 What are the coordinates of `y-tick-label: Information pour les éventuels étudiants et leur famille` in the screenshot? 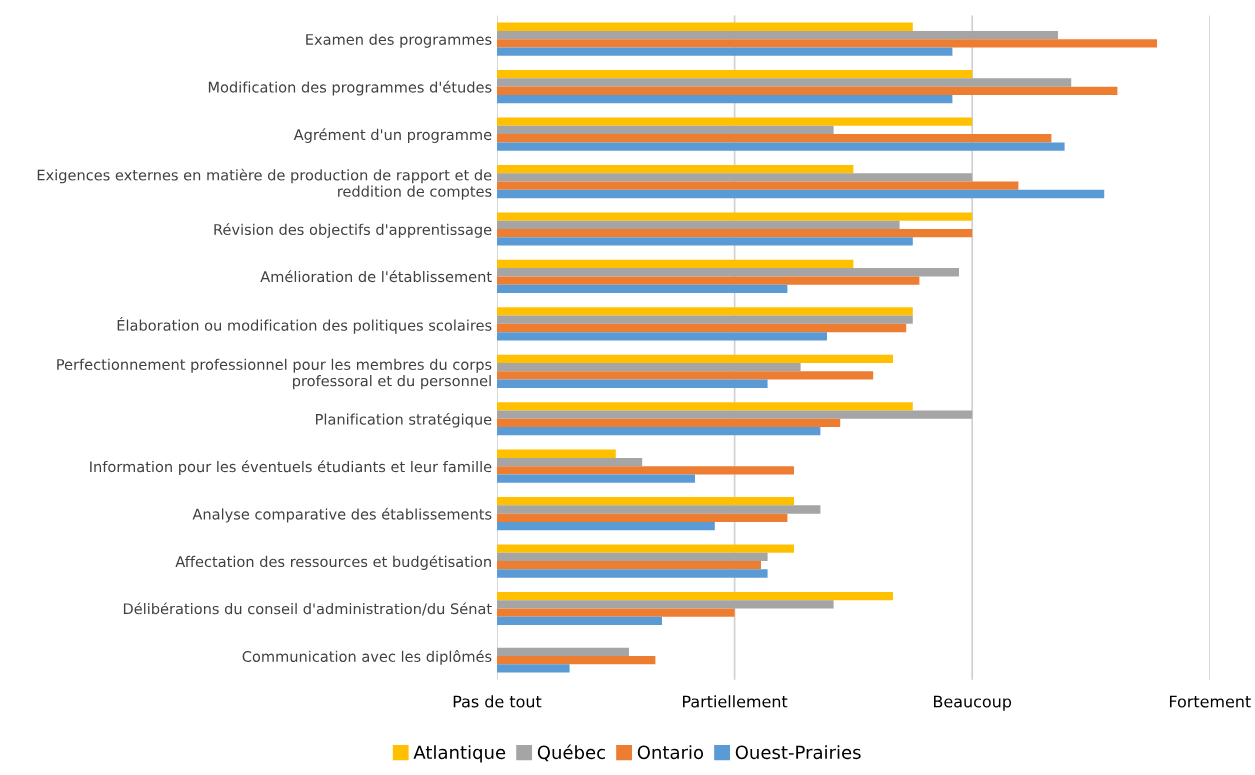 It's located at (291, 468).